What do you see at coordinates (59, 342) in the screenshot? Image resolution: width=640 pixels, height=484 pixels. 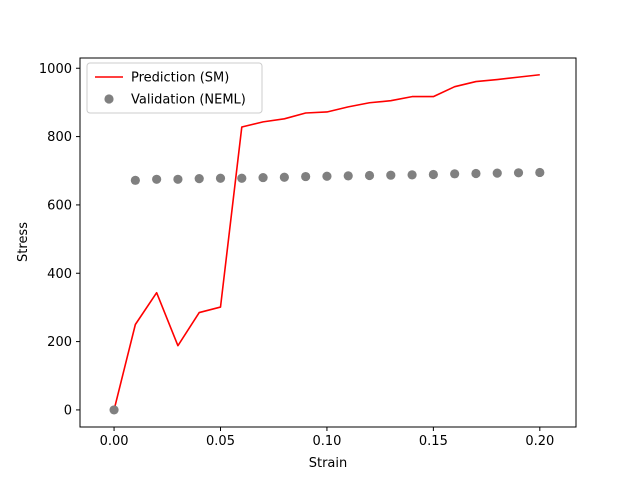 I see `y-tick-label: 200` at bounding box center [59, 342].